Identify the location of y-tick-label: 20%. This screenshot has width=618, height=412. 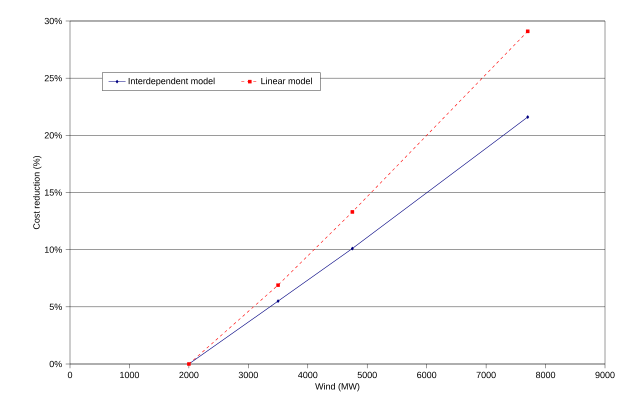
(53, 135).